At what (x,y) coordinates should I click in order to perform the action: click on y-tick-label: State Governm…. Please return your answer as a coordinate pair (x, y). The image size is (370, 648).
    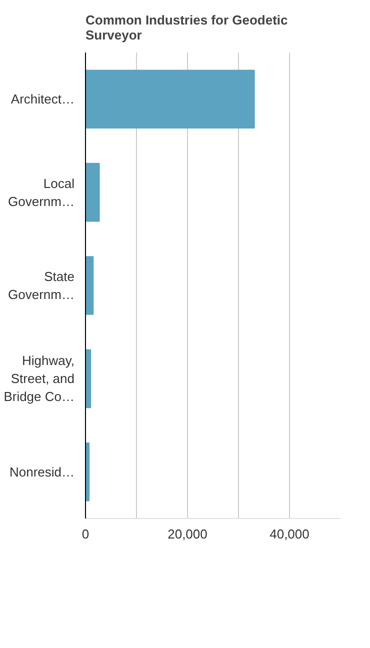
    Looking at the image, I should click on (41, 285).